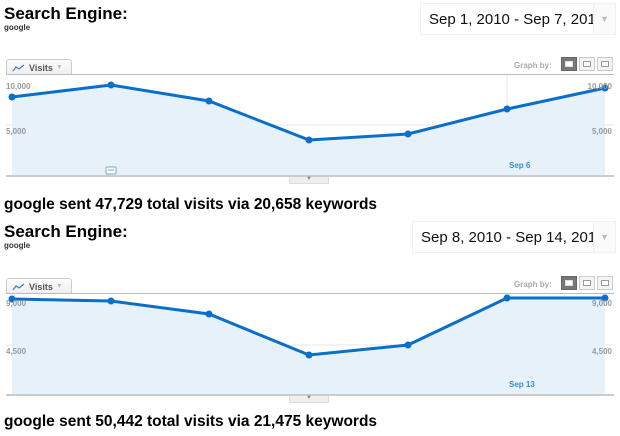 The image size is (620, 436). Describe the element at coordinates (16, 303) in the screenshot. I see `y-label: 9,000` at that location.